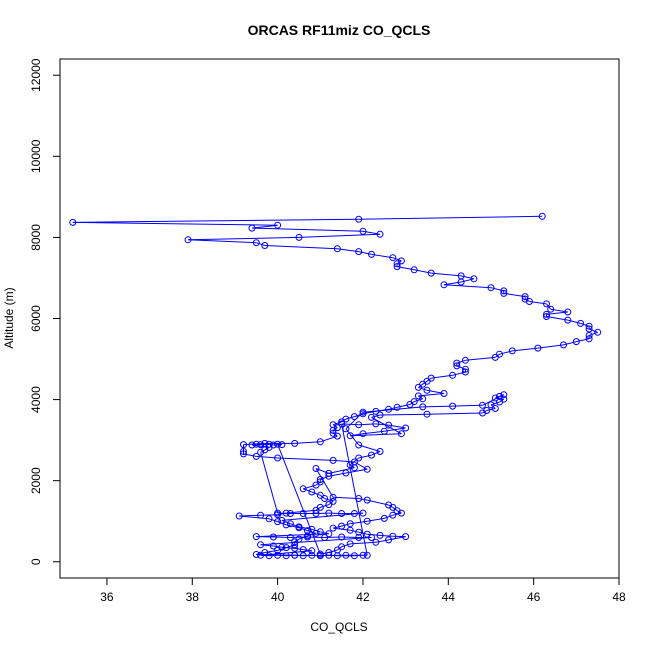 The image size is (650, 650). What do you see at coordinates (363, 597) in the screenshot?
I see `x-tick-label: 42` at bounding box center [363, 597].